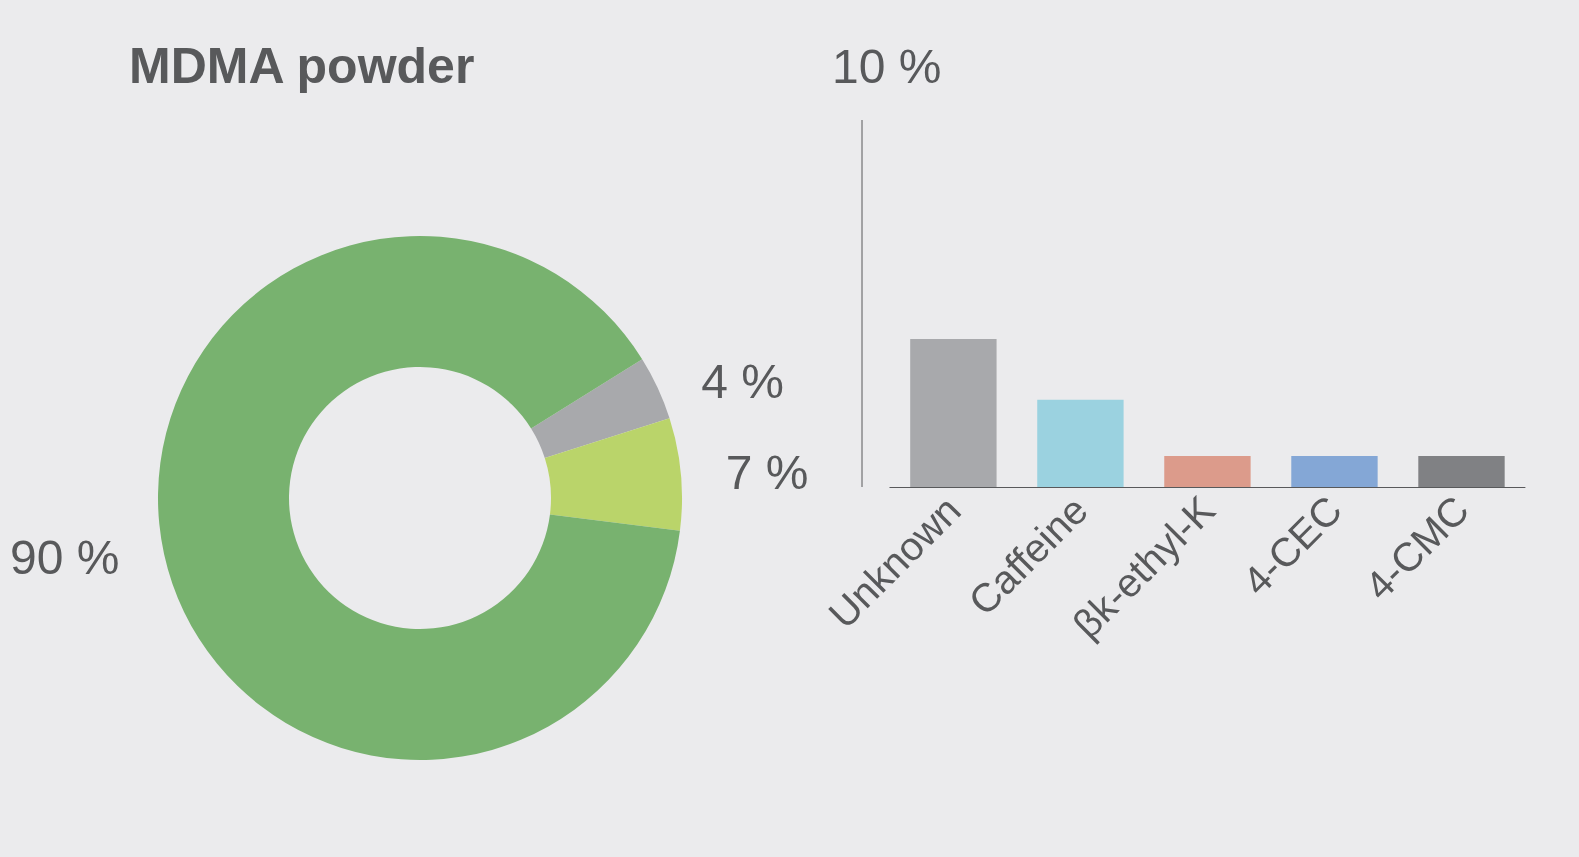  What do you see at coordinates (767, 473) in the screenshot?
I see `data-label: 7 %` at bounding box center [767, 473].